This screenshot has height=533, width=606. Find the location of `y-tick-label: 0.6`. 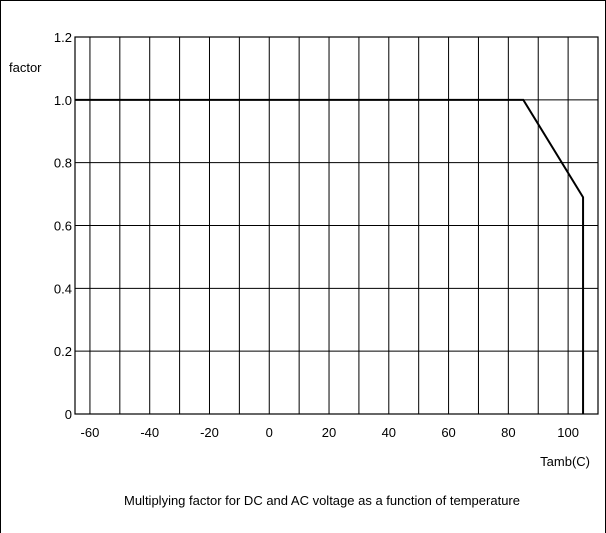

y-tick-label: 0.6 is located at coordinates (63, 226).